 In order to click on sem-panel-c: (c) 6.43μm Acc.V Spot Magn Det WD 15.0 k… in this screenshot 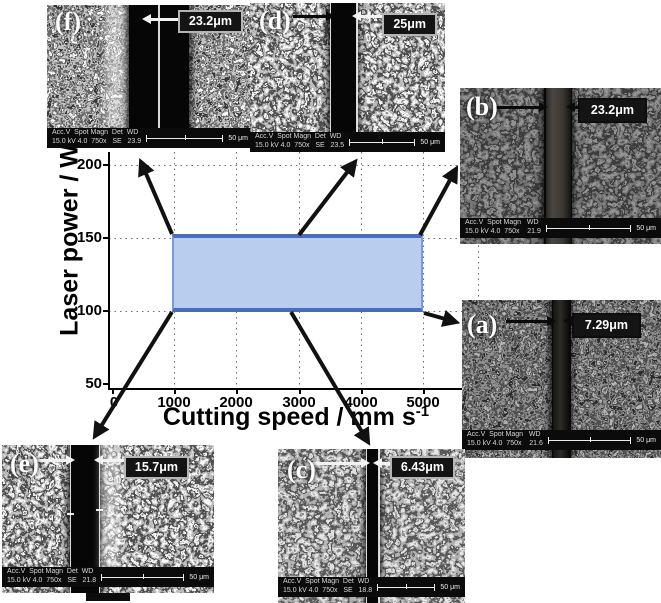, I will do `click(371, 526)`.